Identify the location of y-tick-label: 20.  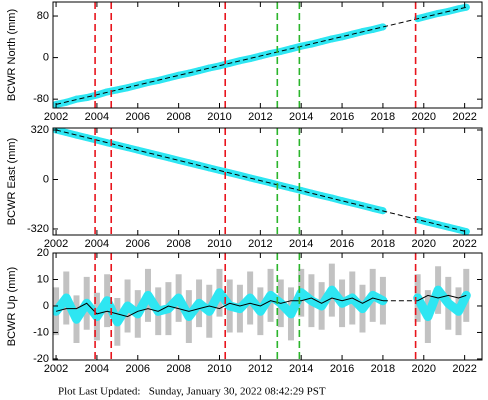
(43, 253).